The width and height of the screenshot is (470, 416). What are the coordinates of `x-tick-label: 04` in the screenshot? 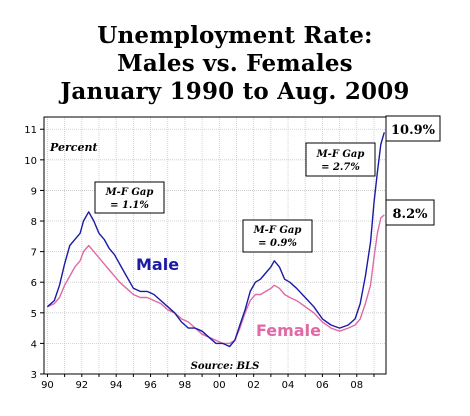 It's located at (288, 385).